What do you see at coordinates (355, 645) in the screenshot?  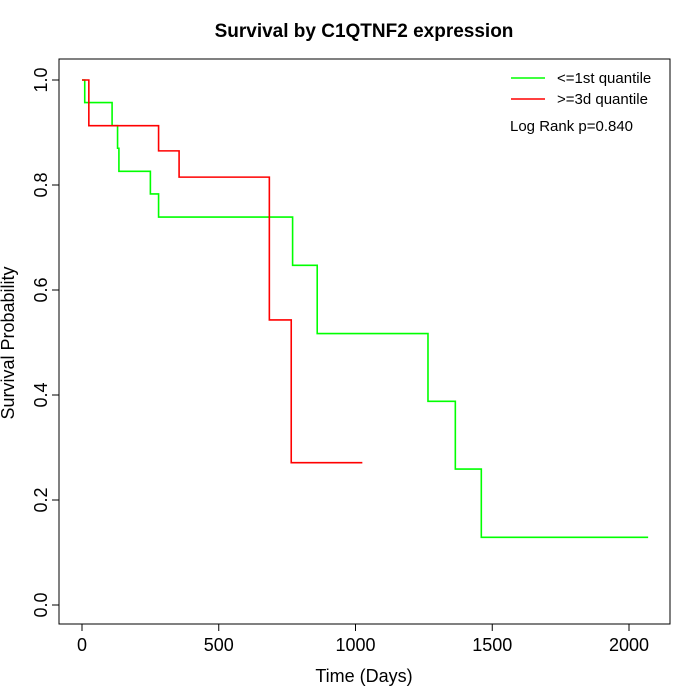 I see `x-tick-label: 1000` at bounding box center [355, 645].